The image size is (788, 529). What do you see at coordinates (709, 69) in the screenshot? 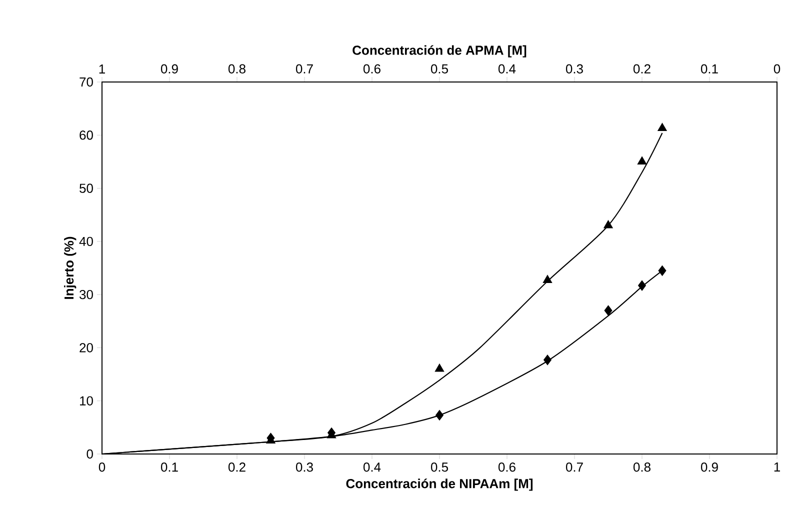
I see `x2-tick-label: 0.1` at bounding box center [709, 69].